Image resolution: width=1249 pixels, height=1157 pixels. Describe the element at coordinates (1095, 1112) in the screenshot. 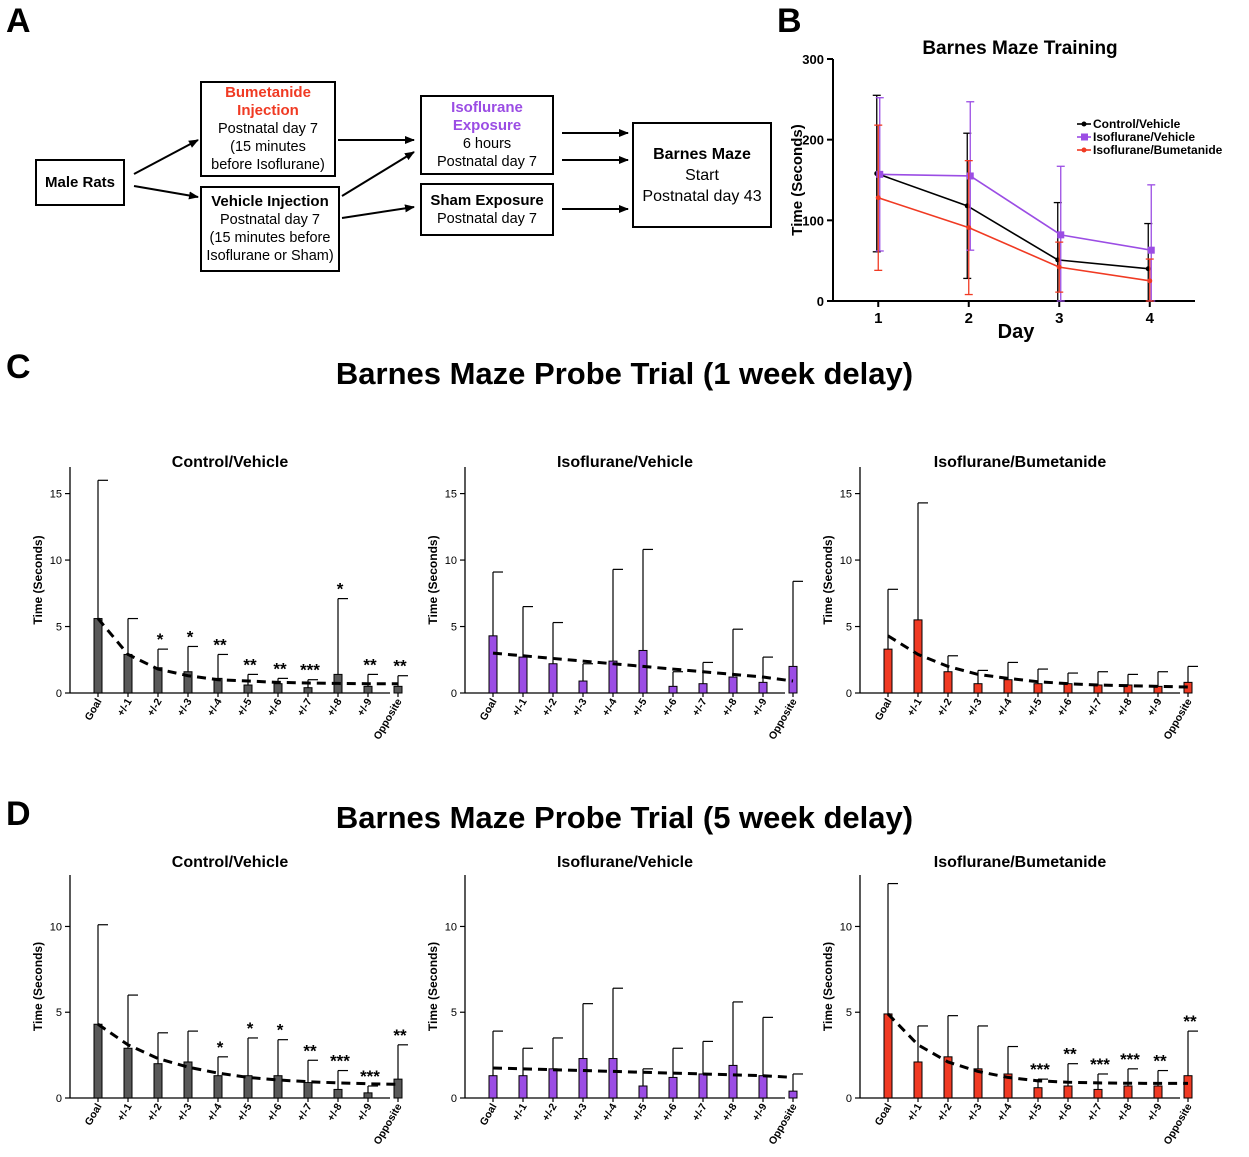

I see `x-tick-label: +/-7` at that location.